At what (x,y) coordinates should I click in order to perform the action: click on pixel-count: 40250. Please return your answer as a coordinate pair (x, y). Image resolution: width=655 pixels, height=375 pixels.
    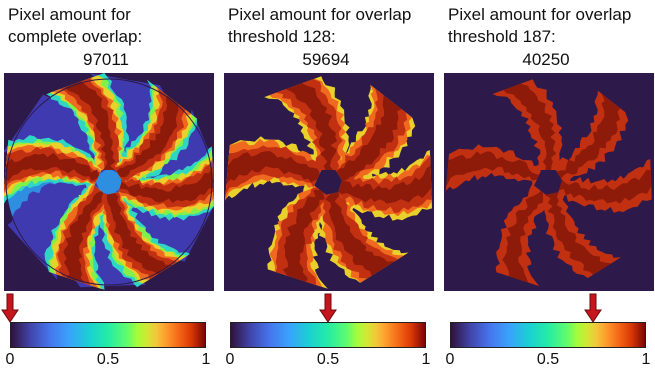
    Looking at the image, I should click on (546, 59).